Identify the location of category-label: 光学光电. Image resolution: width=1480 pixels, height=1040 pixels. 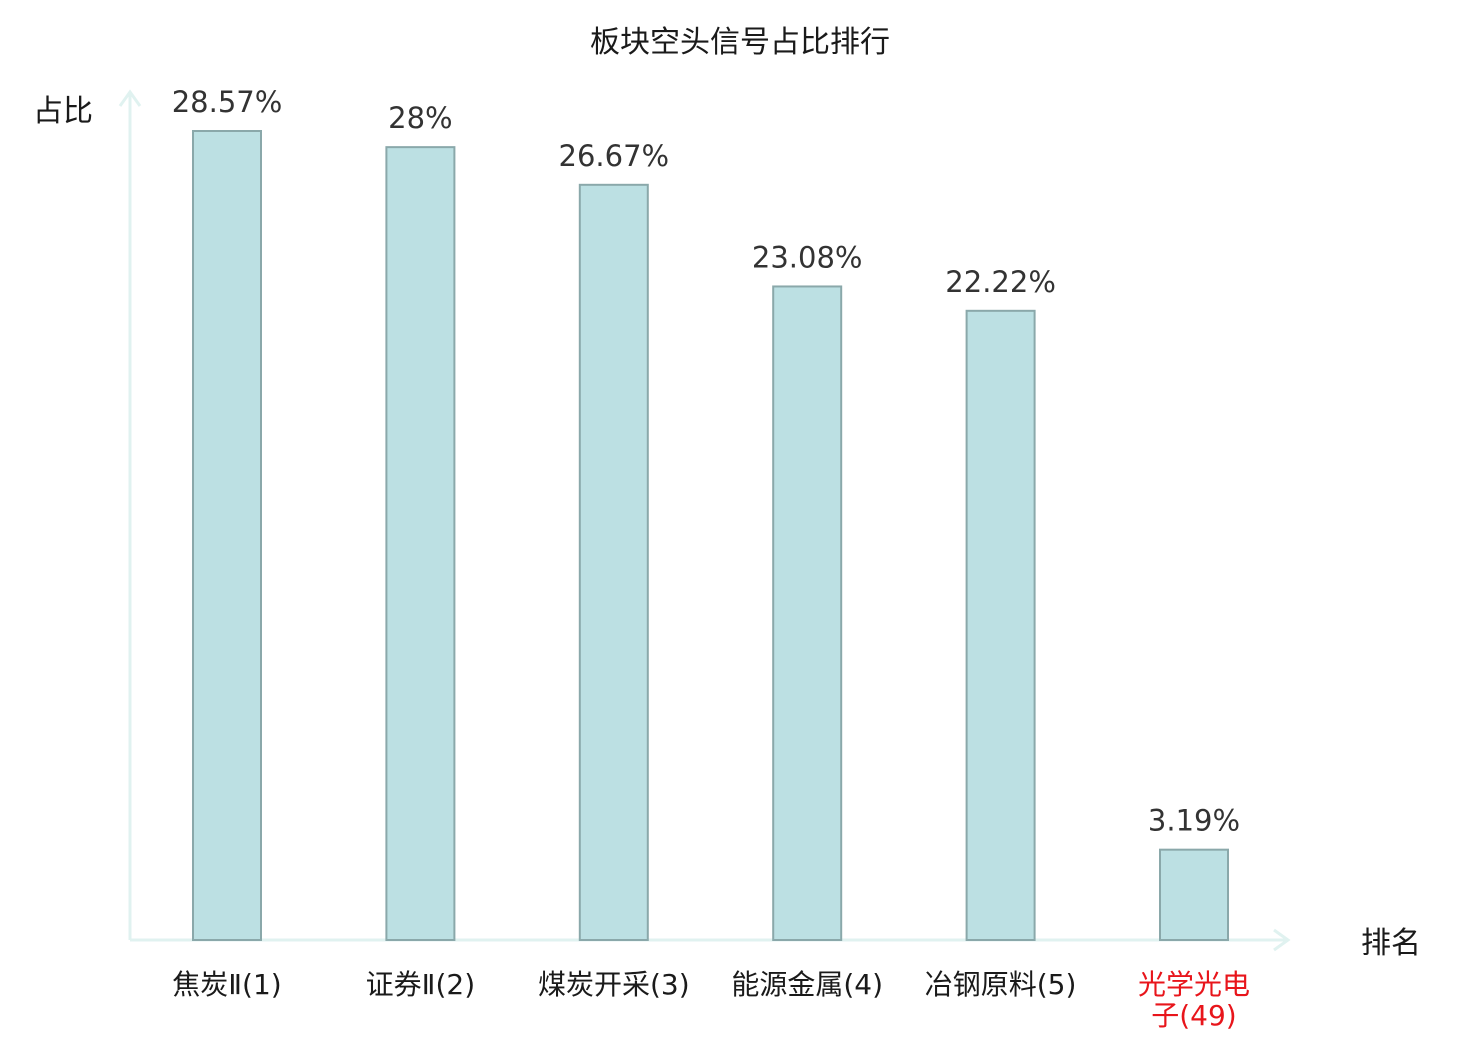
(1194, 984).